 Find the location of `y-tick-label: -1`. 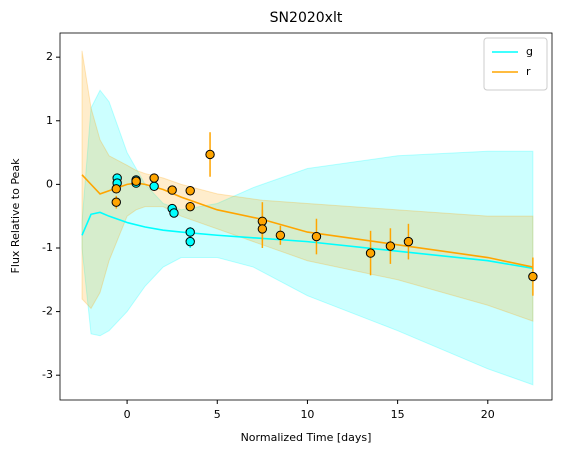

y-tick-label: -1 is located at coordinates (47, 247).